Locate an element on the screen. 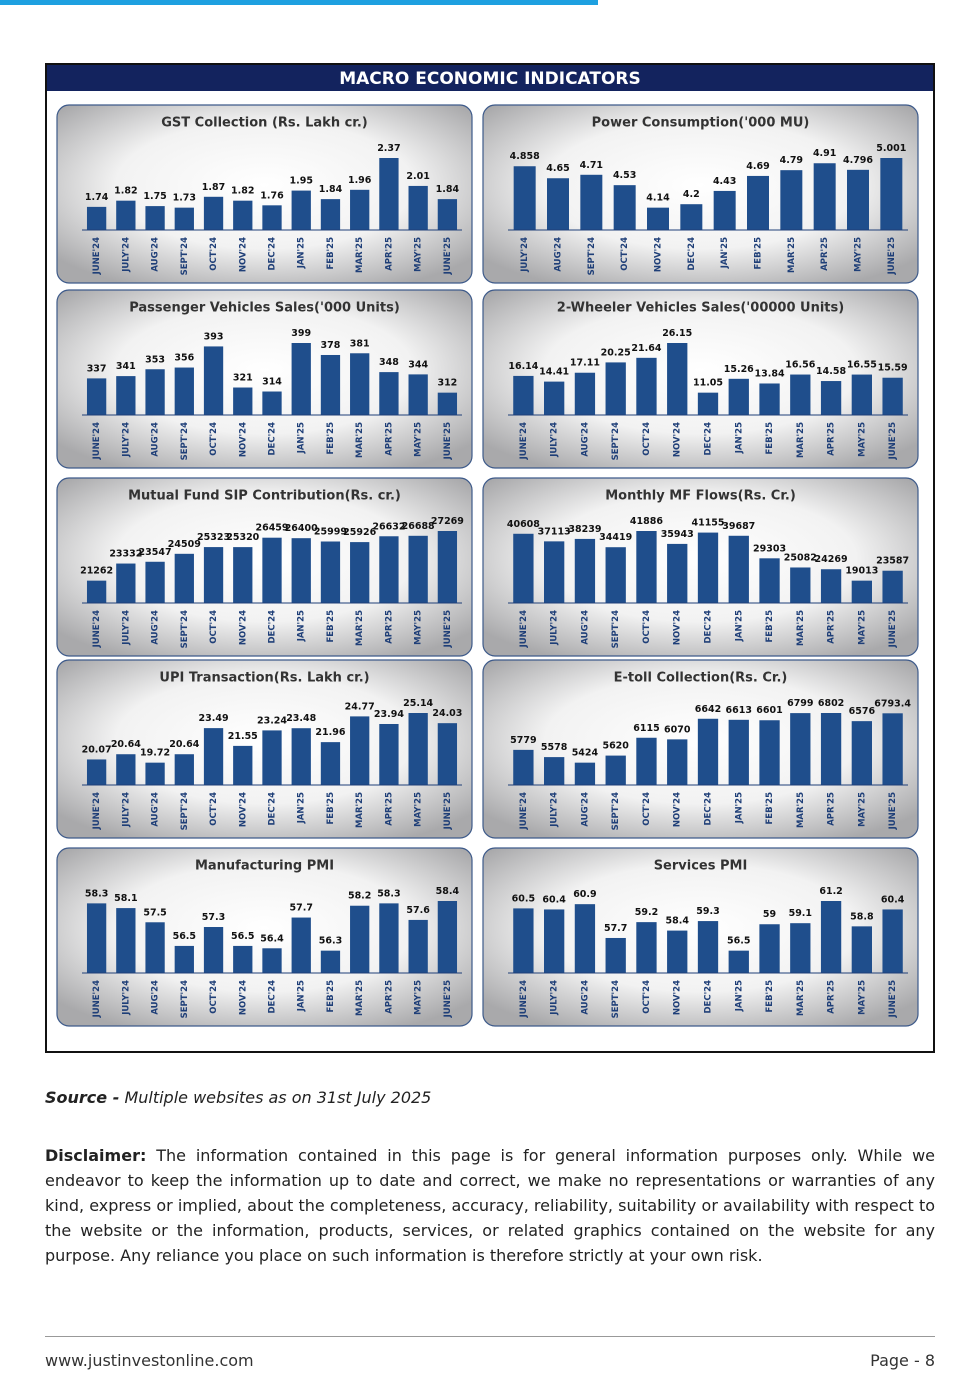 The width and height of the screenshot is (980, 1386). value-label: 26.15 is located at coordinates (677, 333).